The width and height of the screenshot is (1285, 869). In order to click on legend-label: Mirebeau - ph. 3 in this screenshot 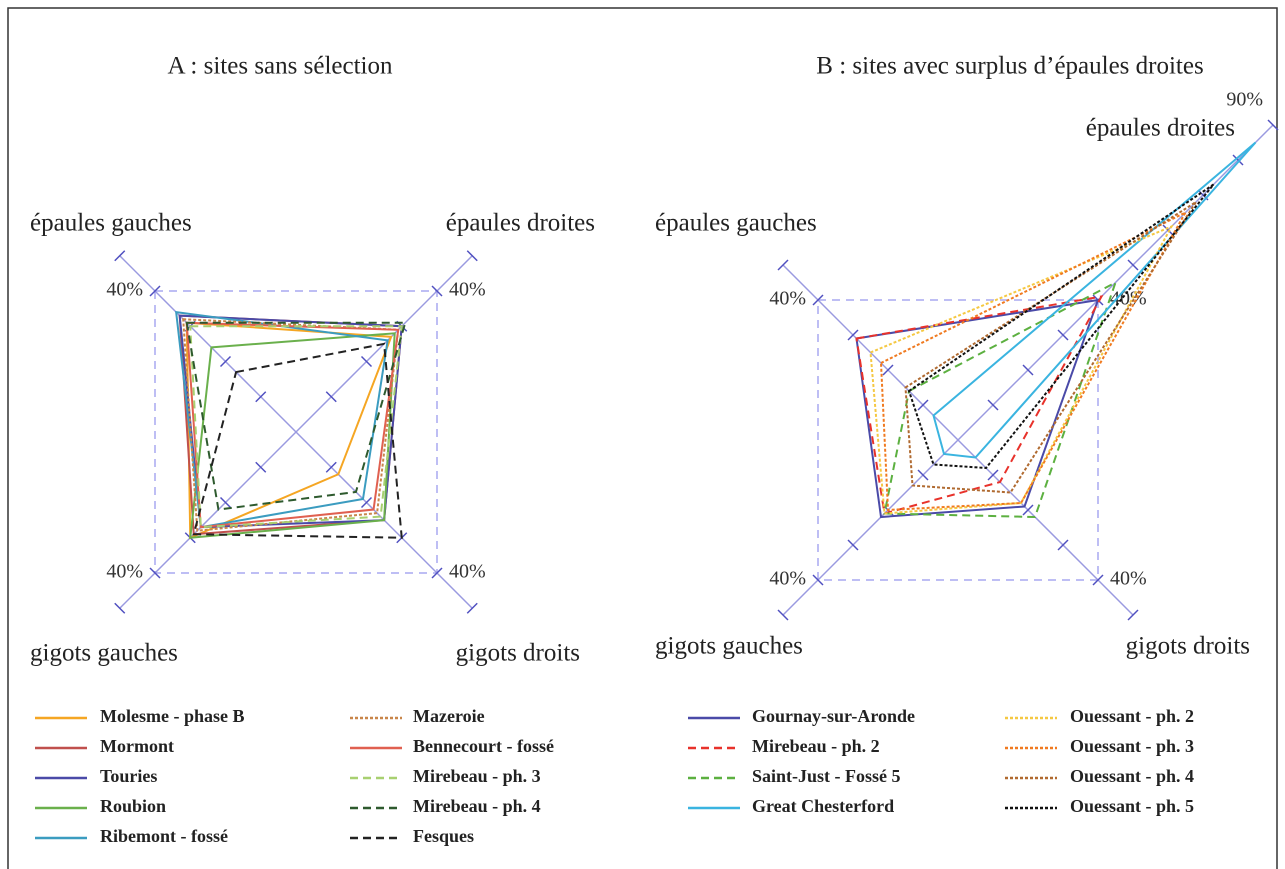, I will do `click(477, 776)`.